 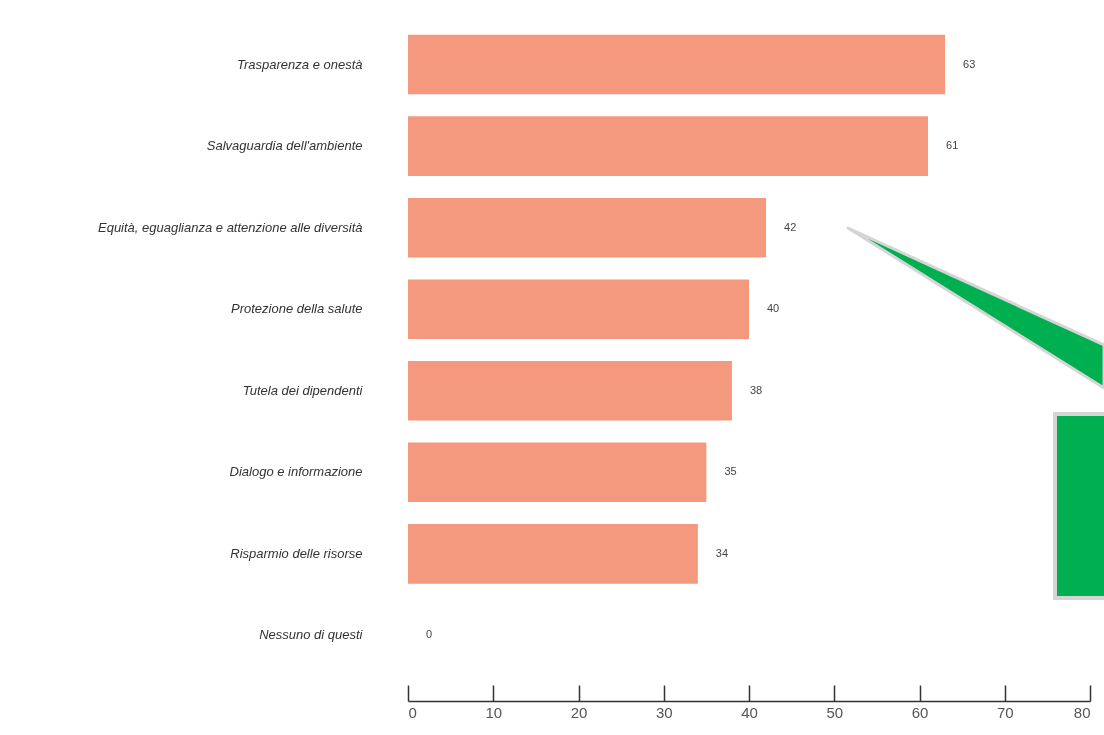 I want to click on data-label: 40, so click(x=773, y=308).